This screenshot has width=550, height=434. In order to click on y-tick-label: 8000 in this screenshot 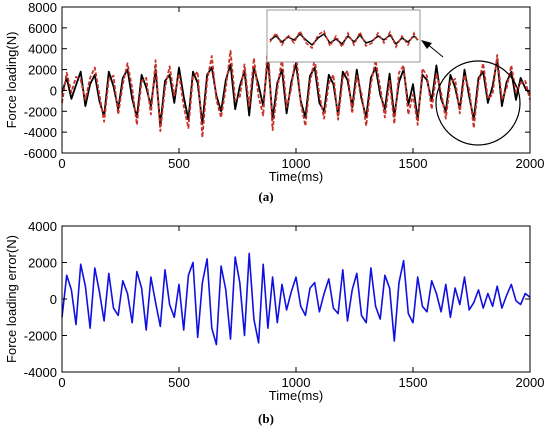, I will do `click(42, 7)`.